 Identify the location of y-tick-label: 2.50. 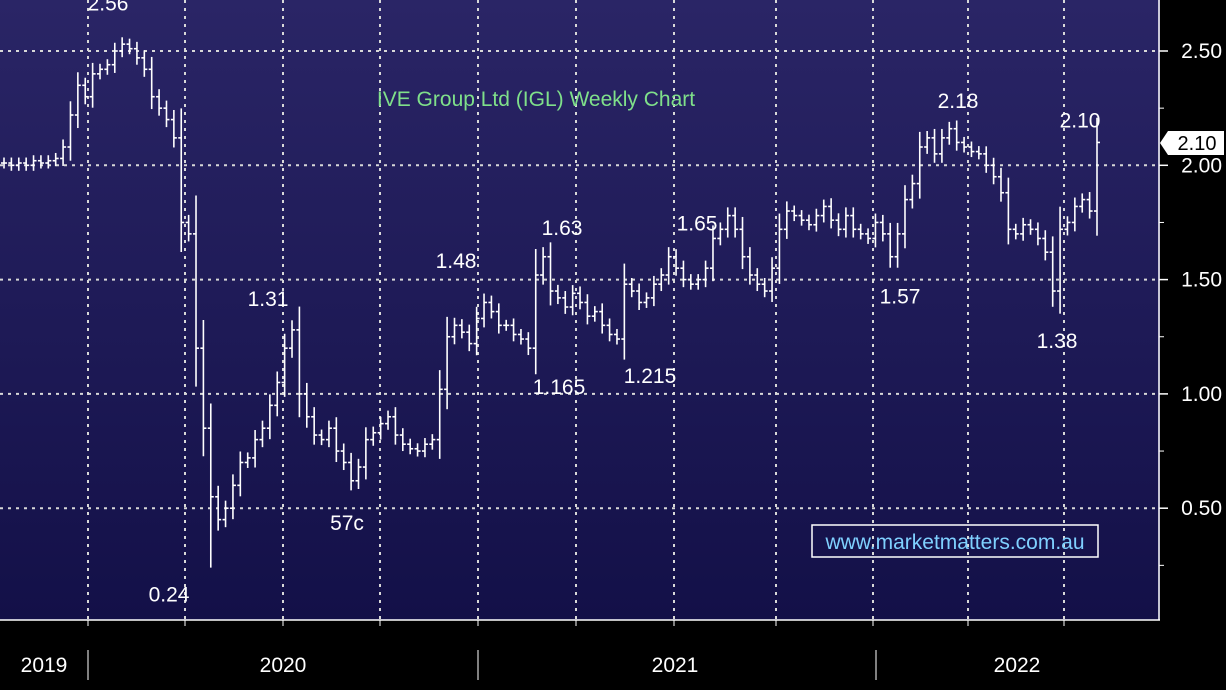
(1201, 51).